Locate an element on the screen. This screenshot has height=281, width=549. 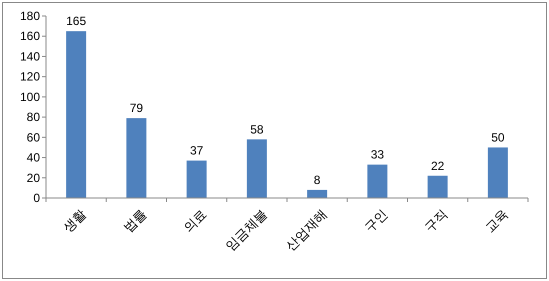
x-tick-label: 법률 is located at coordinates (135, 221).